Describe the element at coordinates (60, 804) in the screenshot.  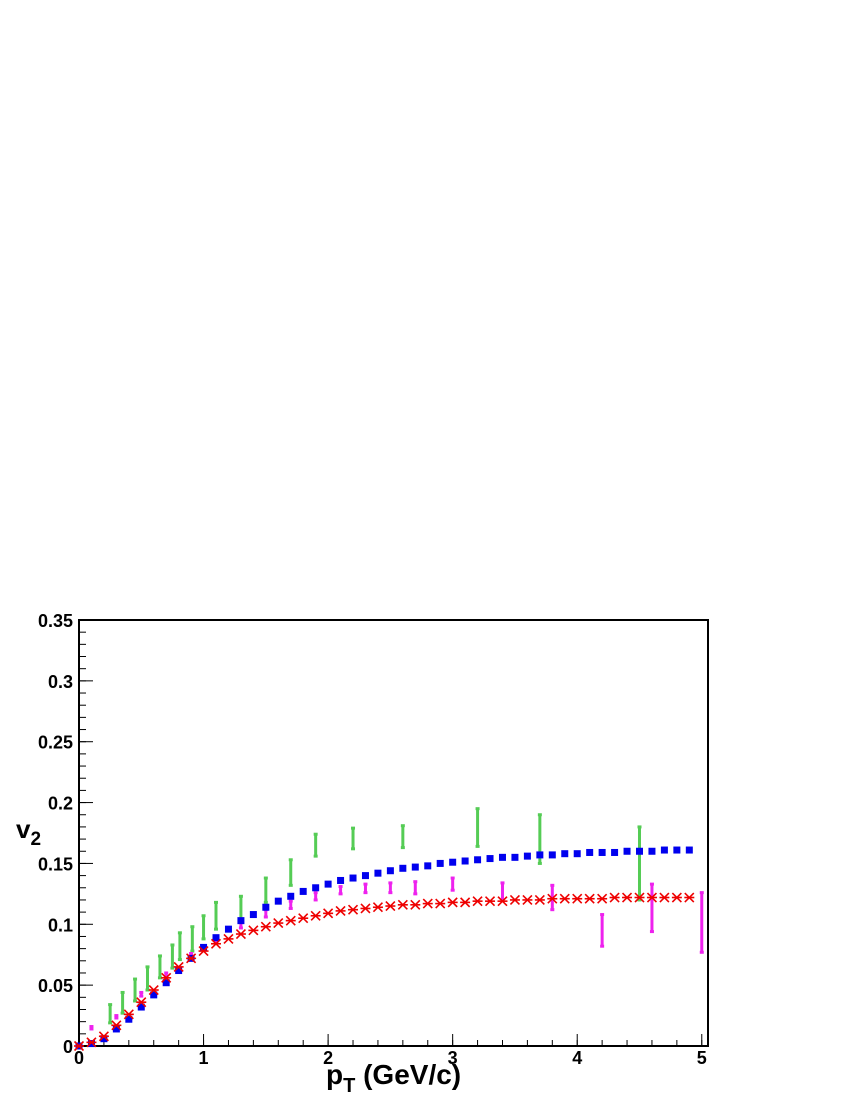
I see `y-tick-label: 0.2` at that location.